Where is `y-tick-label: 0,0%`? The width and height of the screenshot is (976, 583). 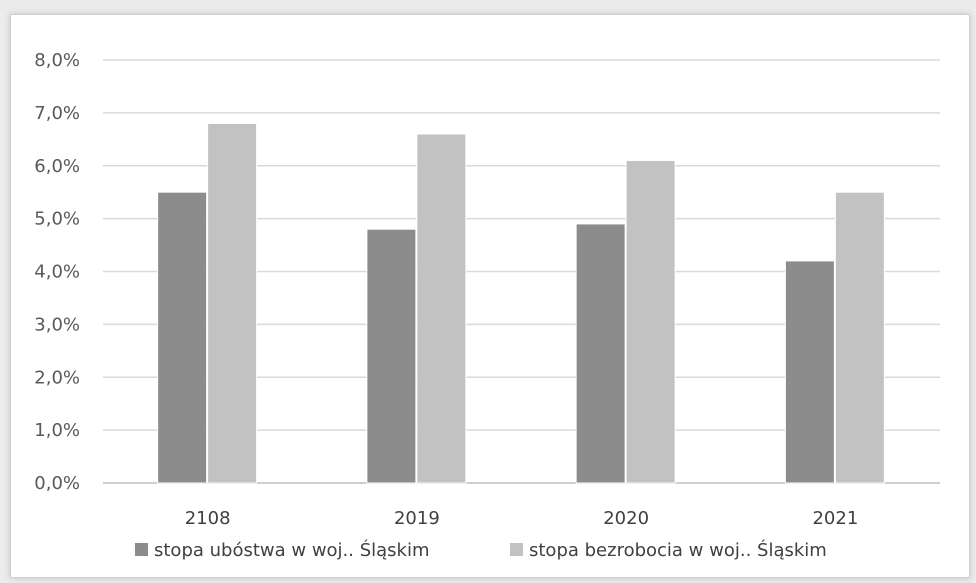 y-tick-label: 0,0% is located at coordinates (57, 483).